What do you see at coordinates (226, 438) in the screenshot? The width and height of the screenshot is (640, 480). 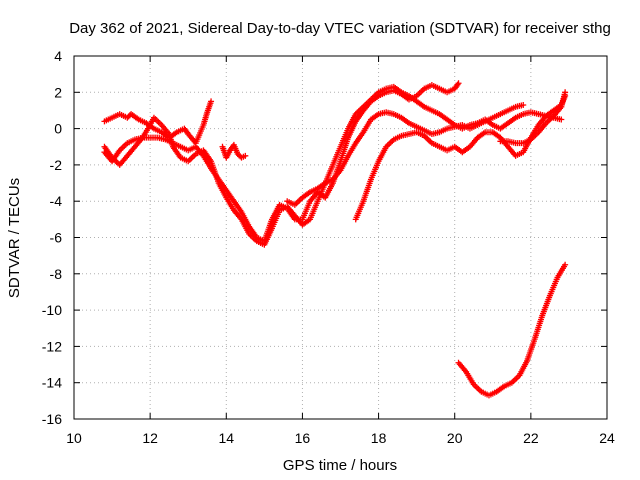 I see `x-tick-label: 14` at bounding box center [226, 438].